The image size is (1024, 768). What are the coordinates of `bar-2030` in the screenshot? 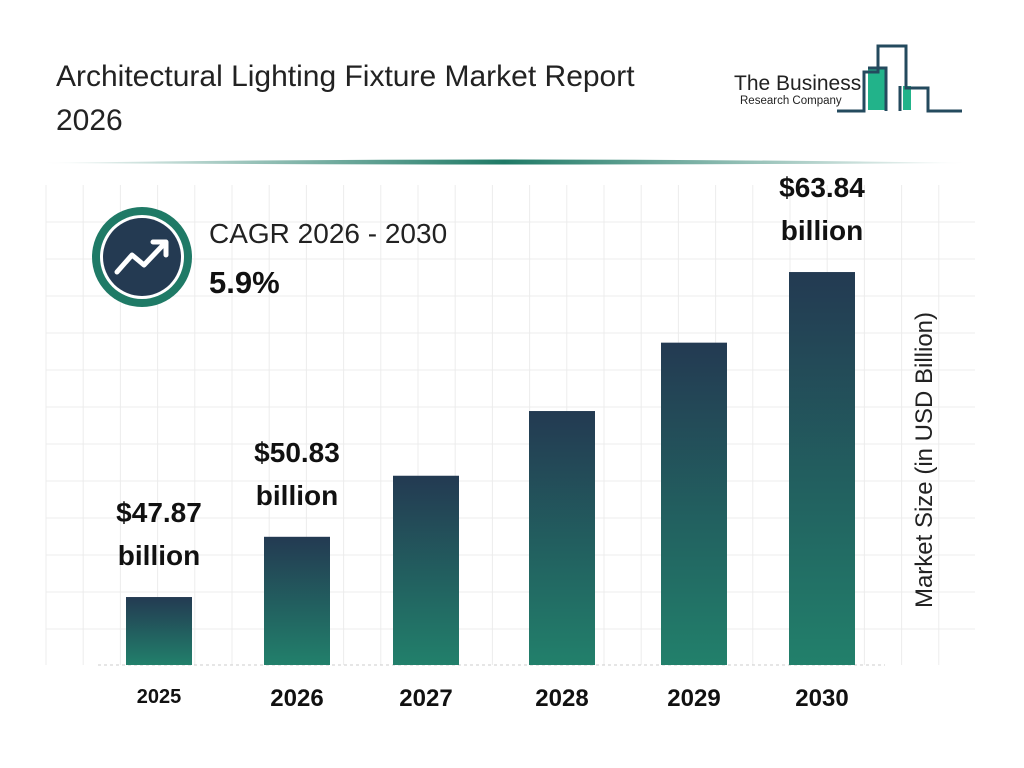 It's located at (822, 468).